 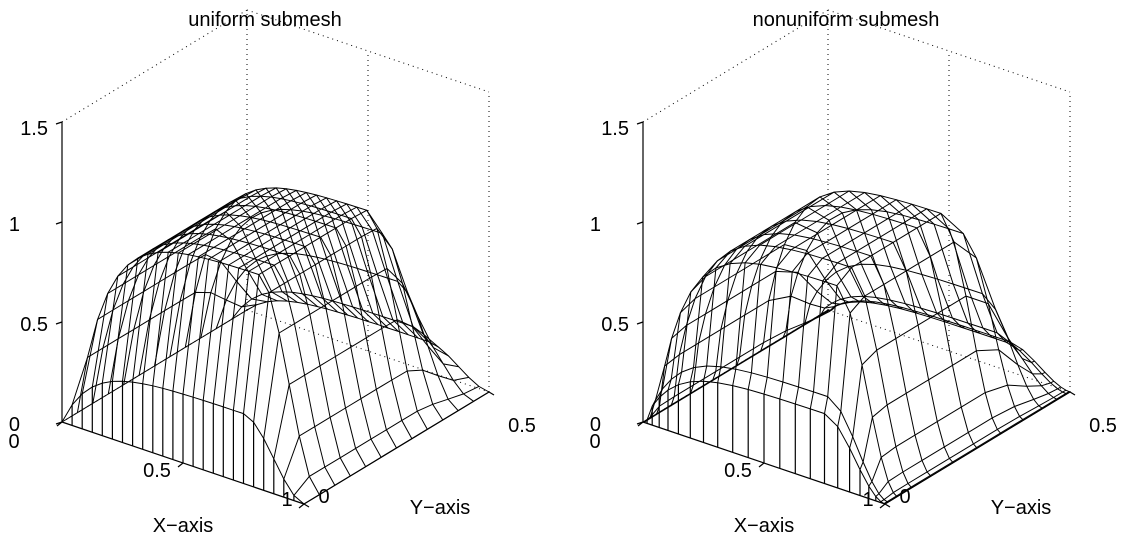 I want to click on plot-title: nonuniform submesh, so click(x=846, y=20).